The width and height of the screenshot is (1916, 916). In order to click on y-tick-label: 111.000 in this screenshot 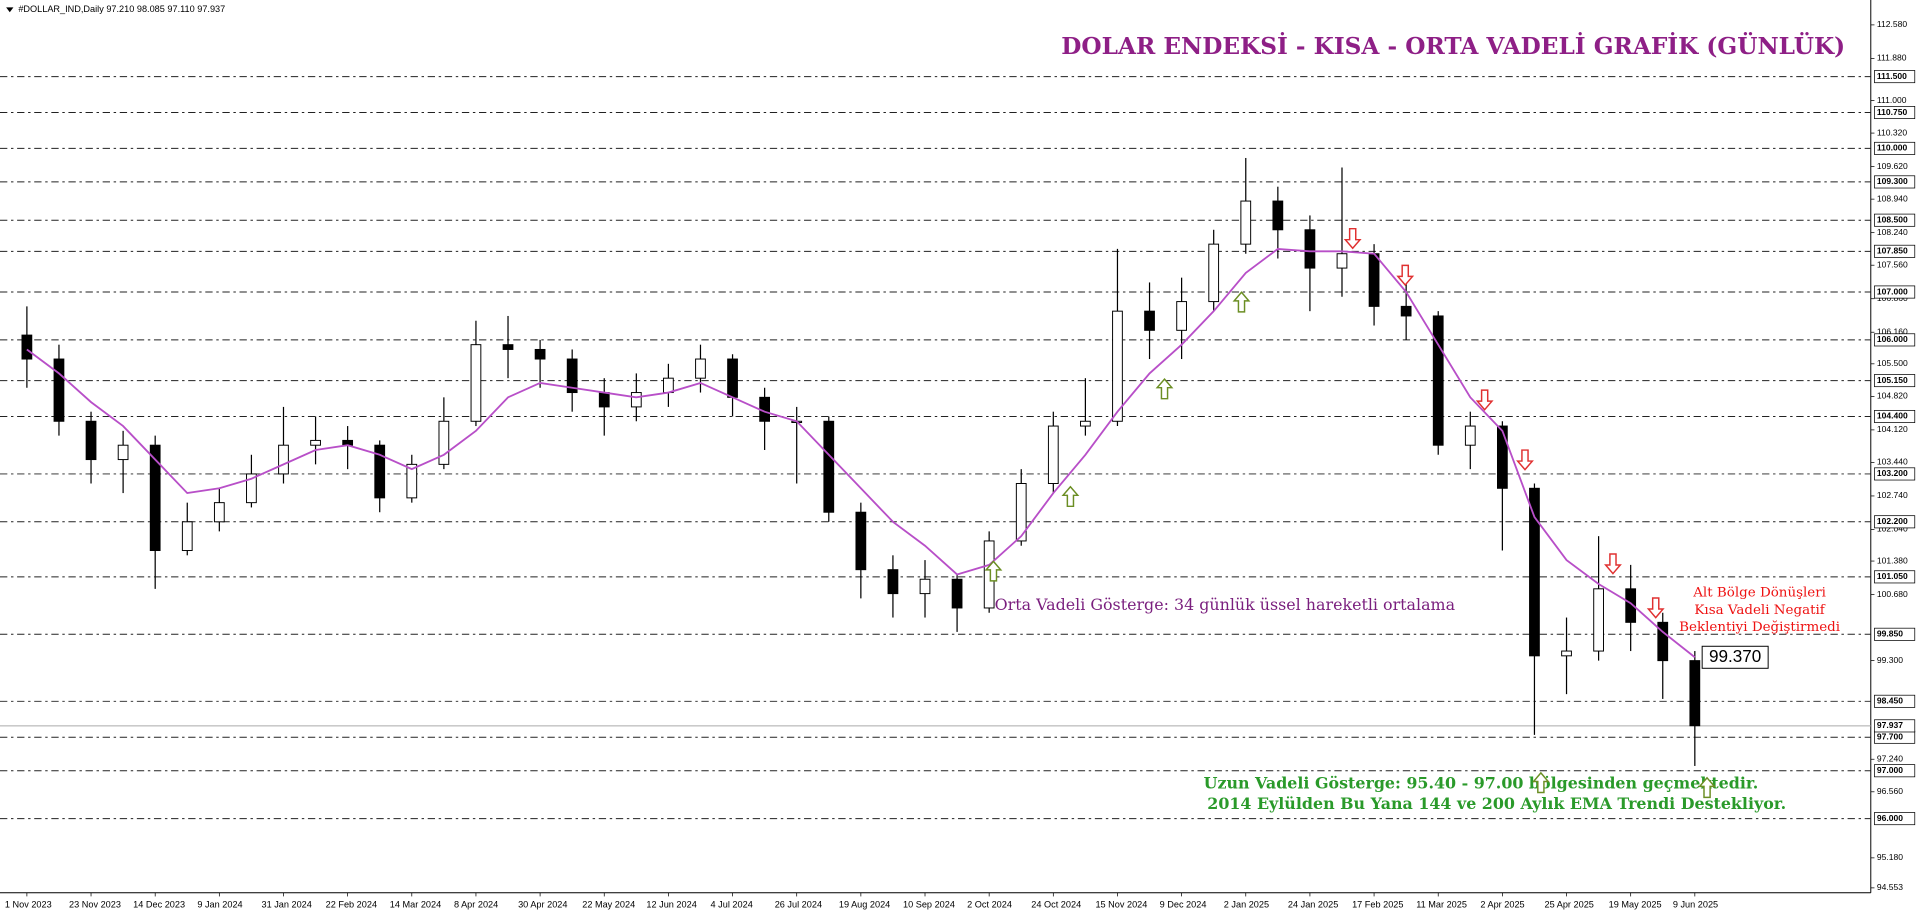, I will do `click(1892, 100)`.